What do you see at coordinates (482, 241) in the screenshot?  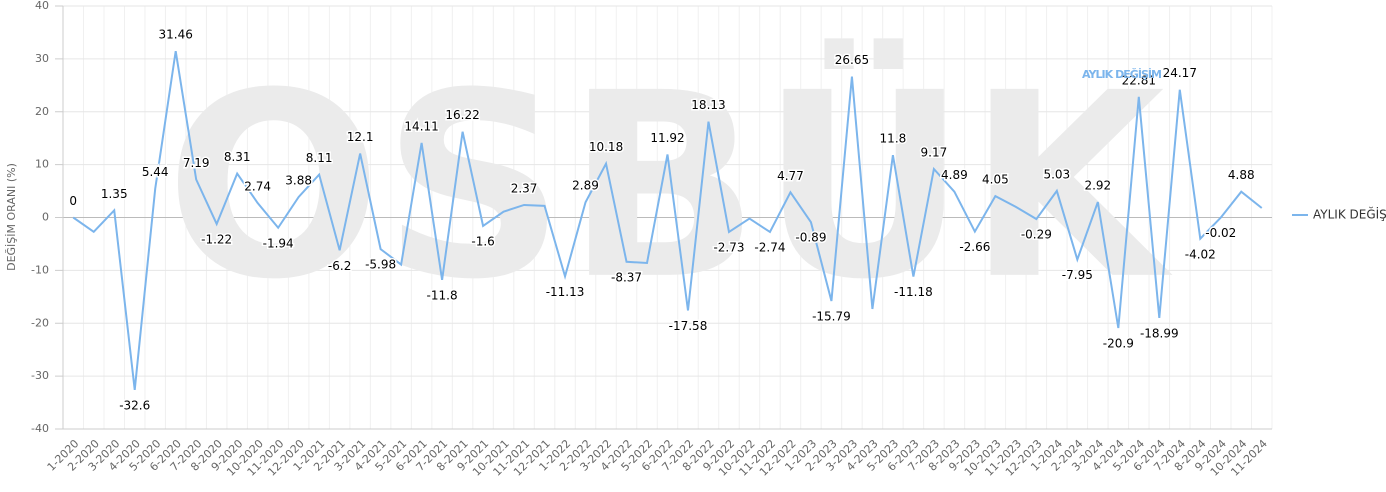 I see `data-label: -1.6` at bounding box center [482, 241].